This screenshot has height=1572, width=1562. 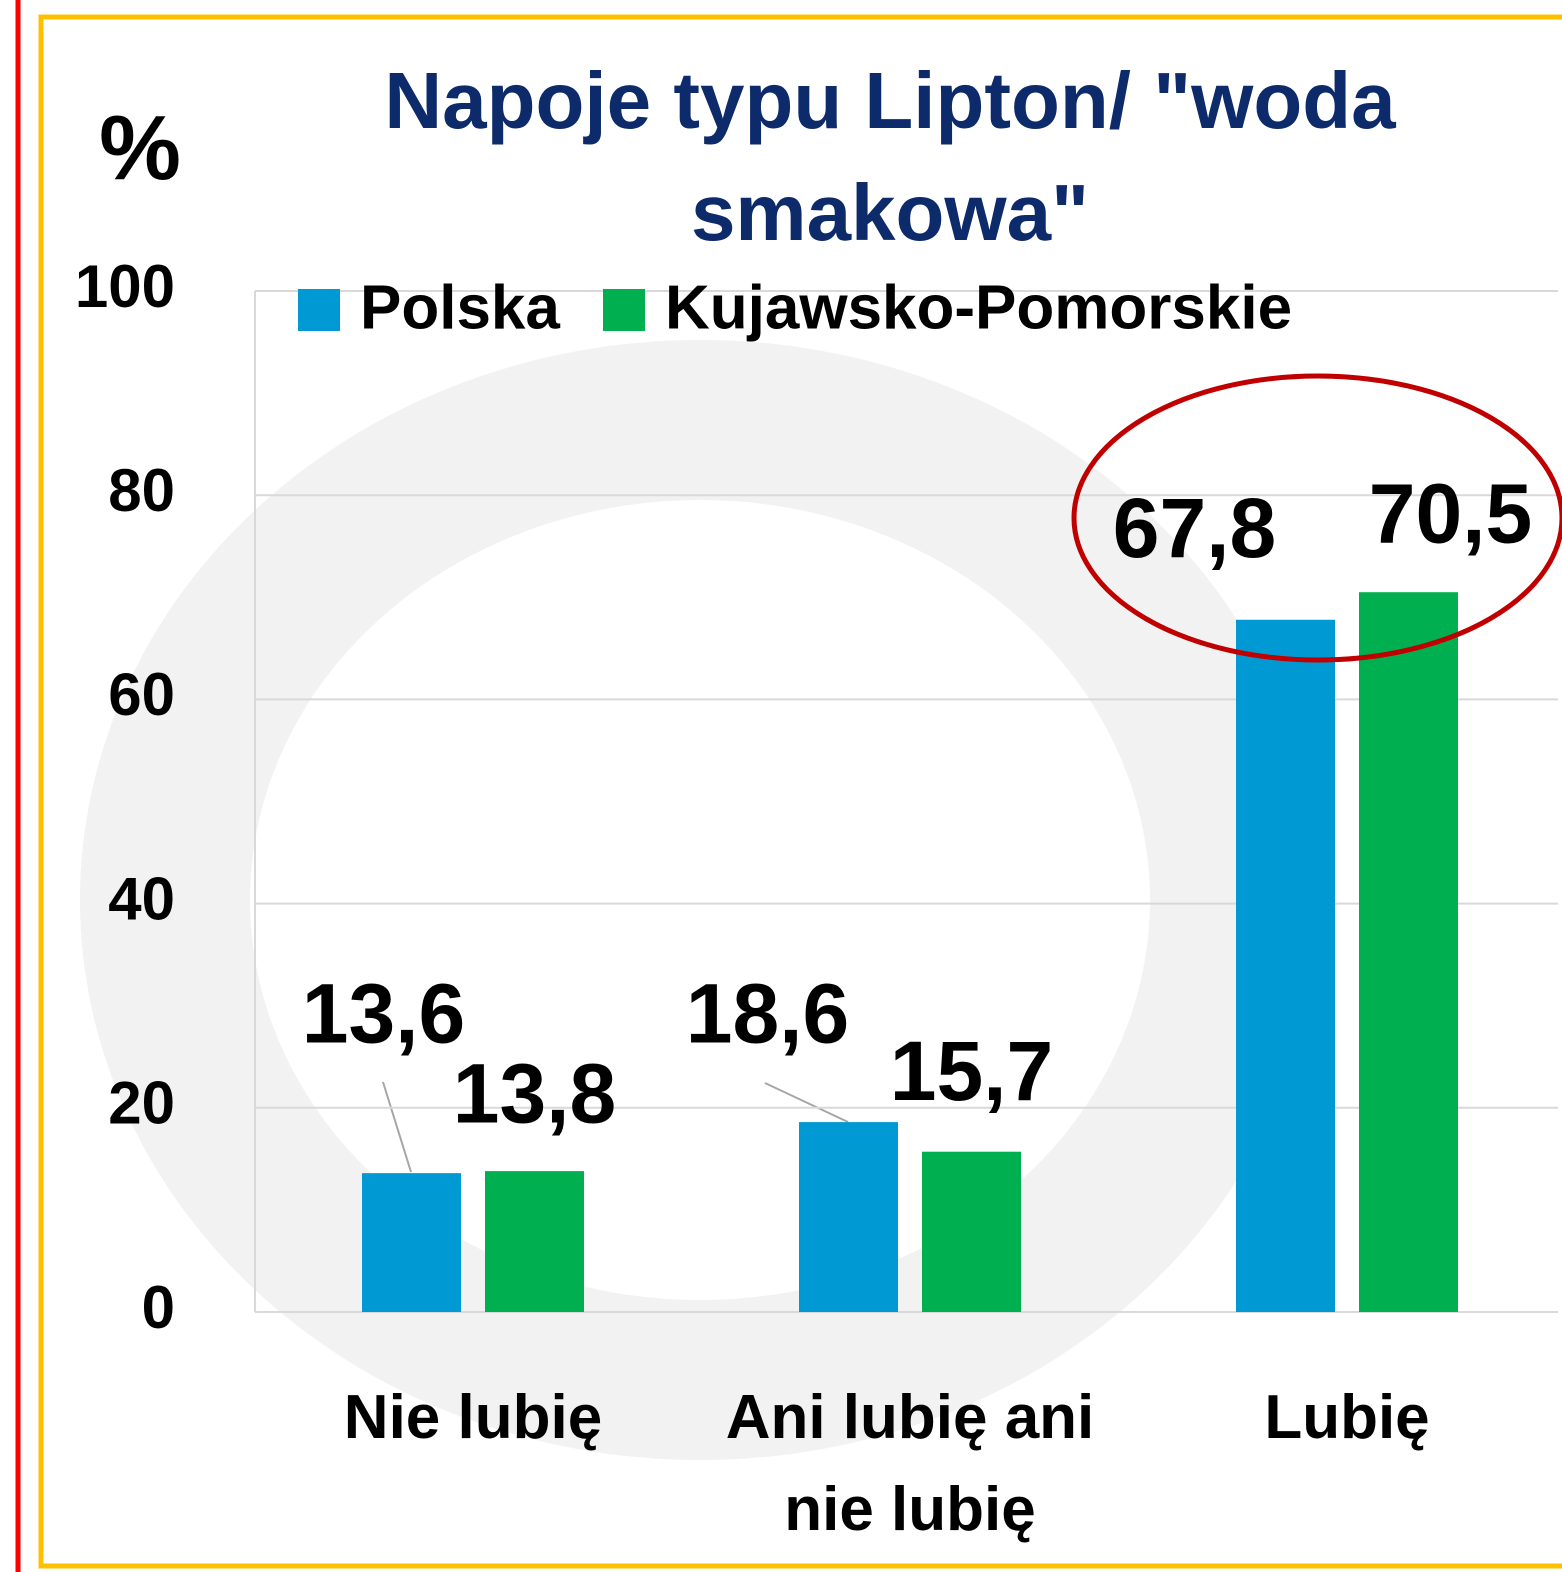 I want to click on legend-label: Polska, so click(x=460, y=307).